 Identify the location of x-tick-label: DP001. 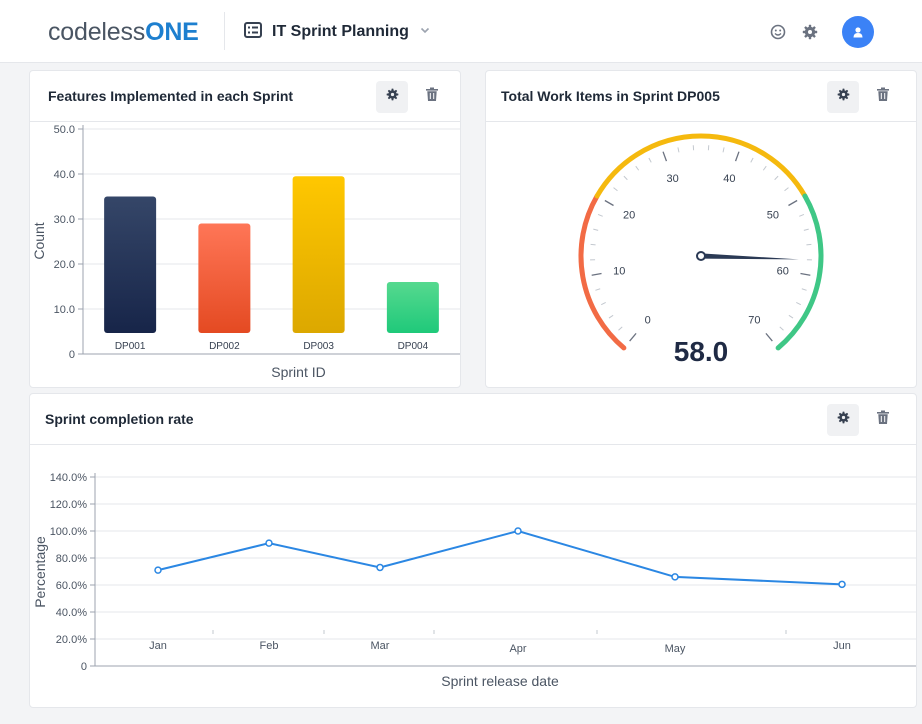
(130, 346).